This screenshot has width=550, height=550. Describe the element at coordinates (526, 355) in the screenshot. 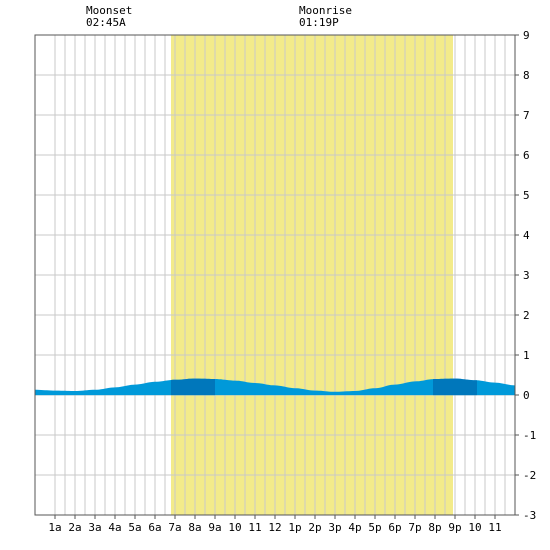

I see `y-tick-label: 1` at that location.